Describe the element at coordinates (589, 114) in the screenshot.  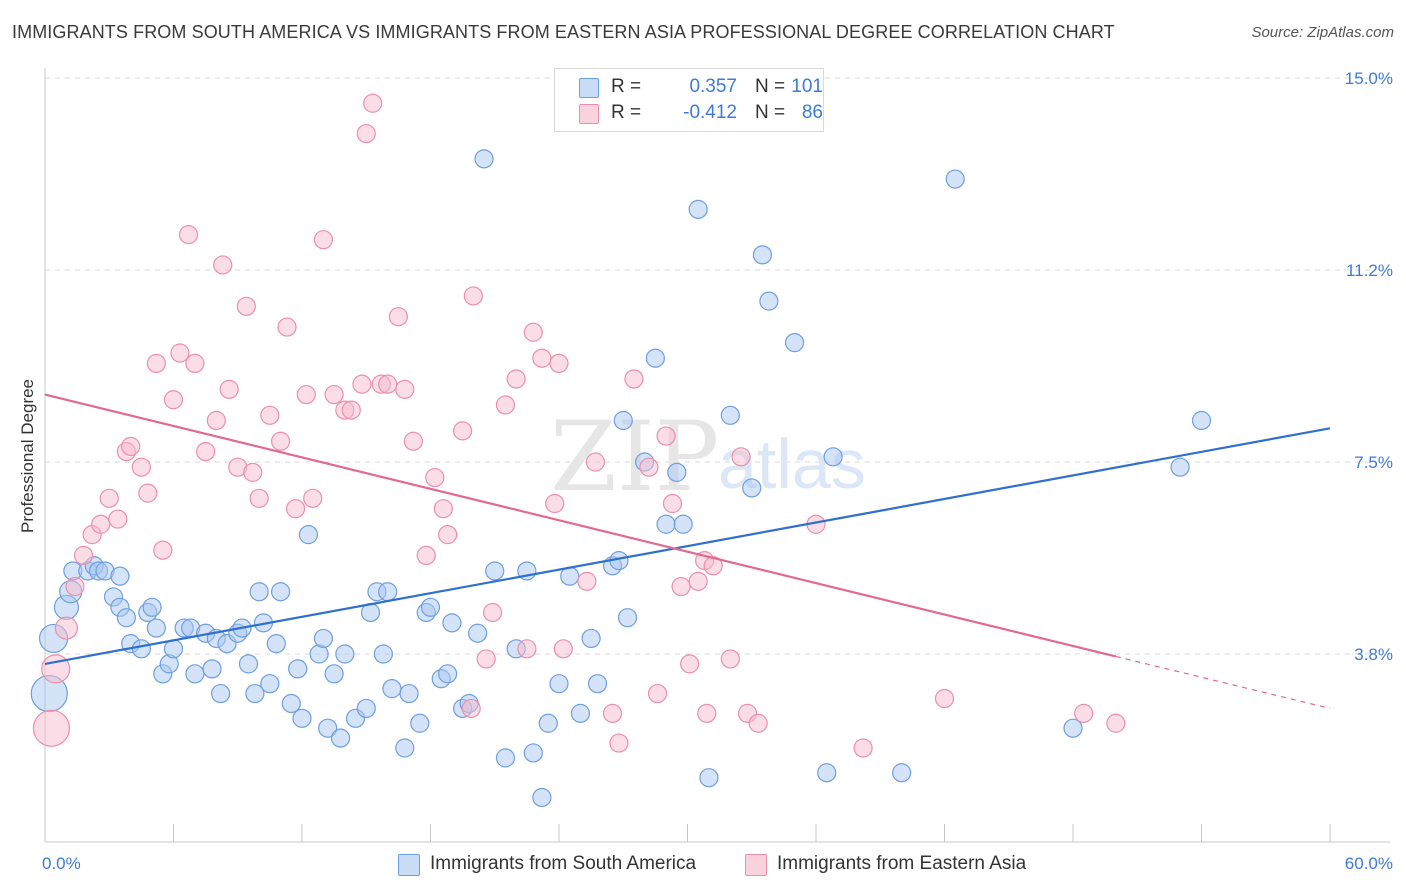
I see `pink-swatch` at that location.